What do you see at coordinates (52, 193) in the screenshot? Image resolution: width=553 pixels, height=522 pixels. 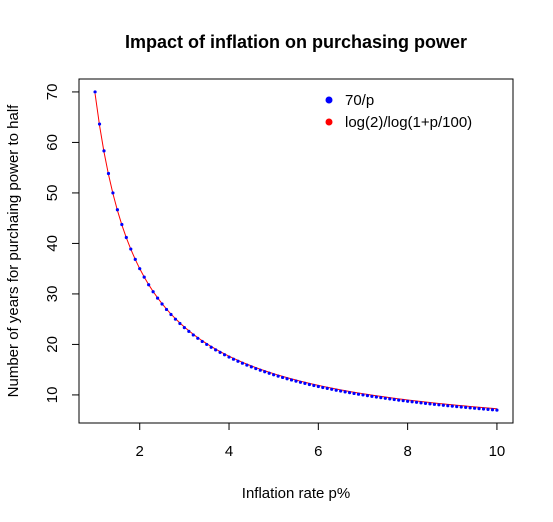 I see `y-tick-label: 50` at bounding box center [52, 193].